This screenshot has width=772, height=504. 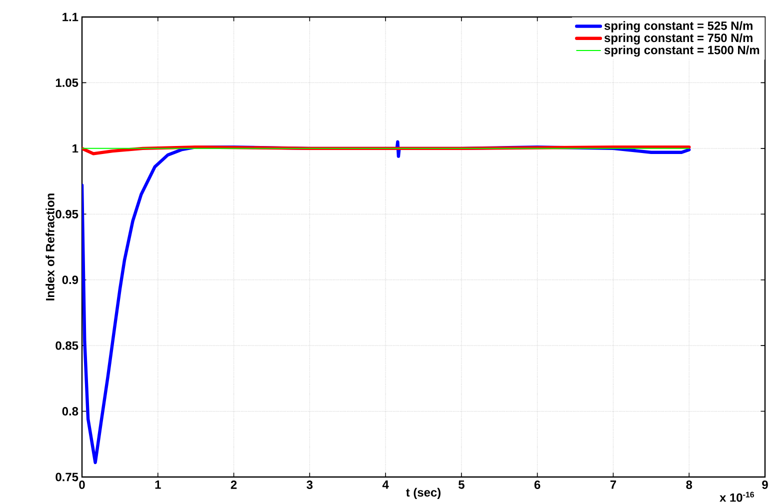 I want to click on x-tick-label: 1, so click(x=158, y=484).